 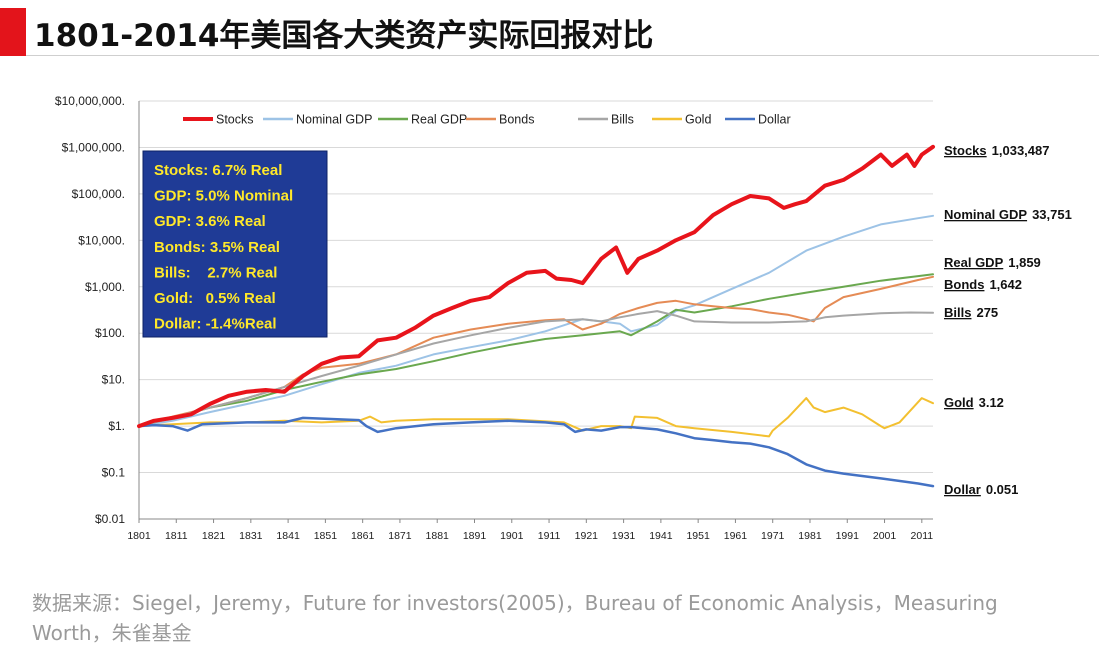 I want to click on end-label-value: 0.051, so click(x=1002, y=489).